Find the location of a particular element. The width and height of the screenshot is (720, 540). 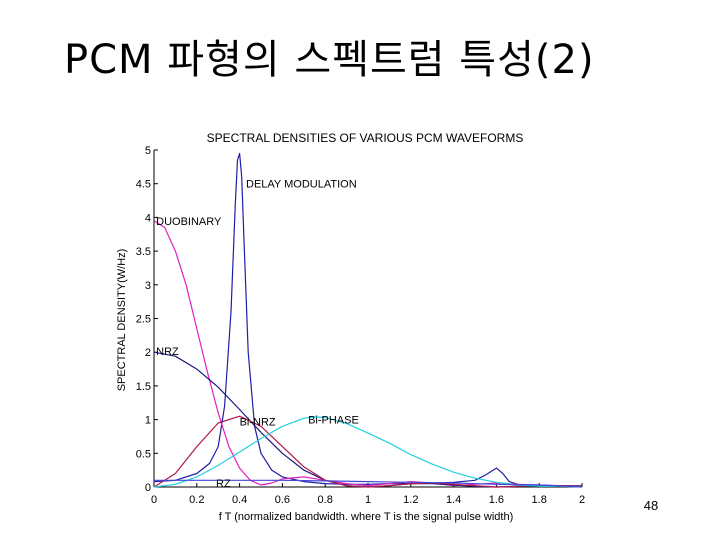

series-rz-line is located at coordinates (368, 483).